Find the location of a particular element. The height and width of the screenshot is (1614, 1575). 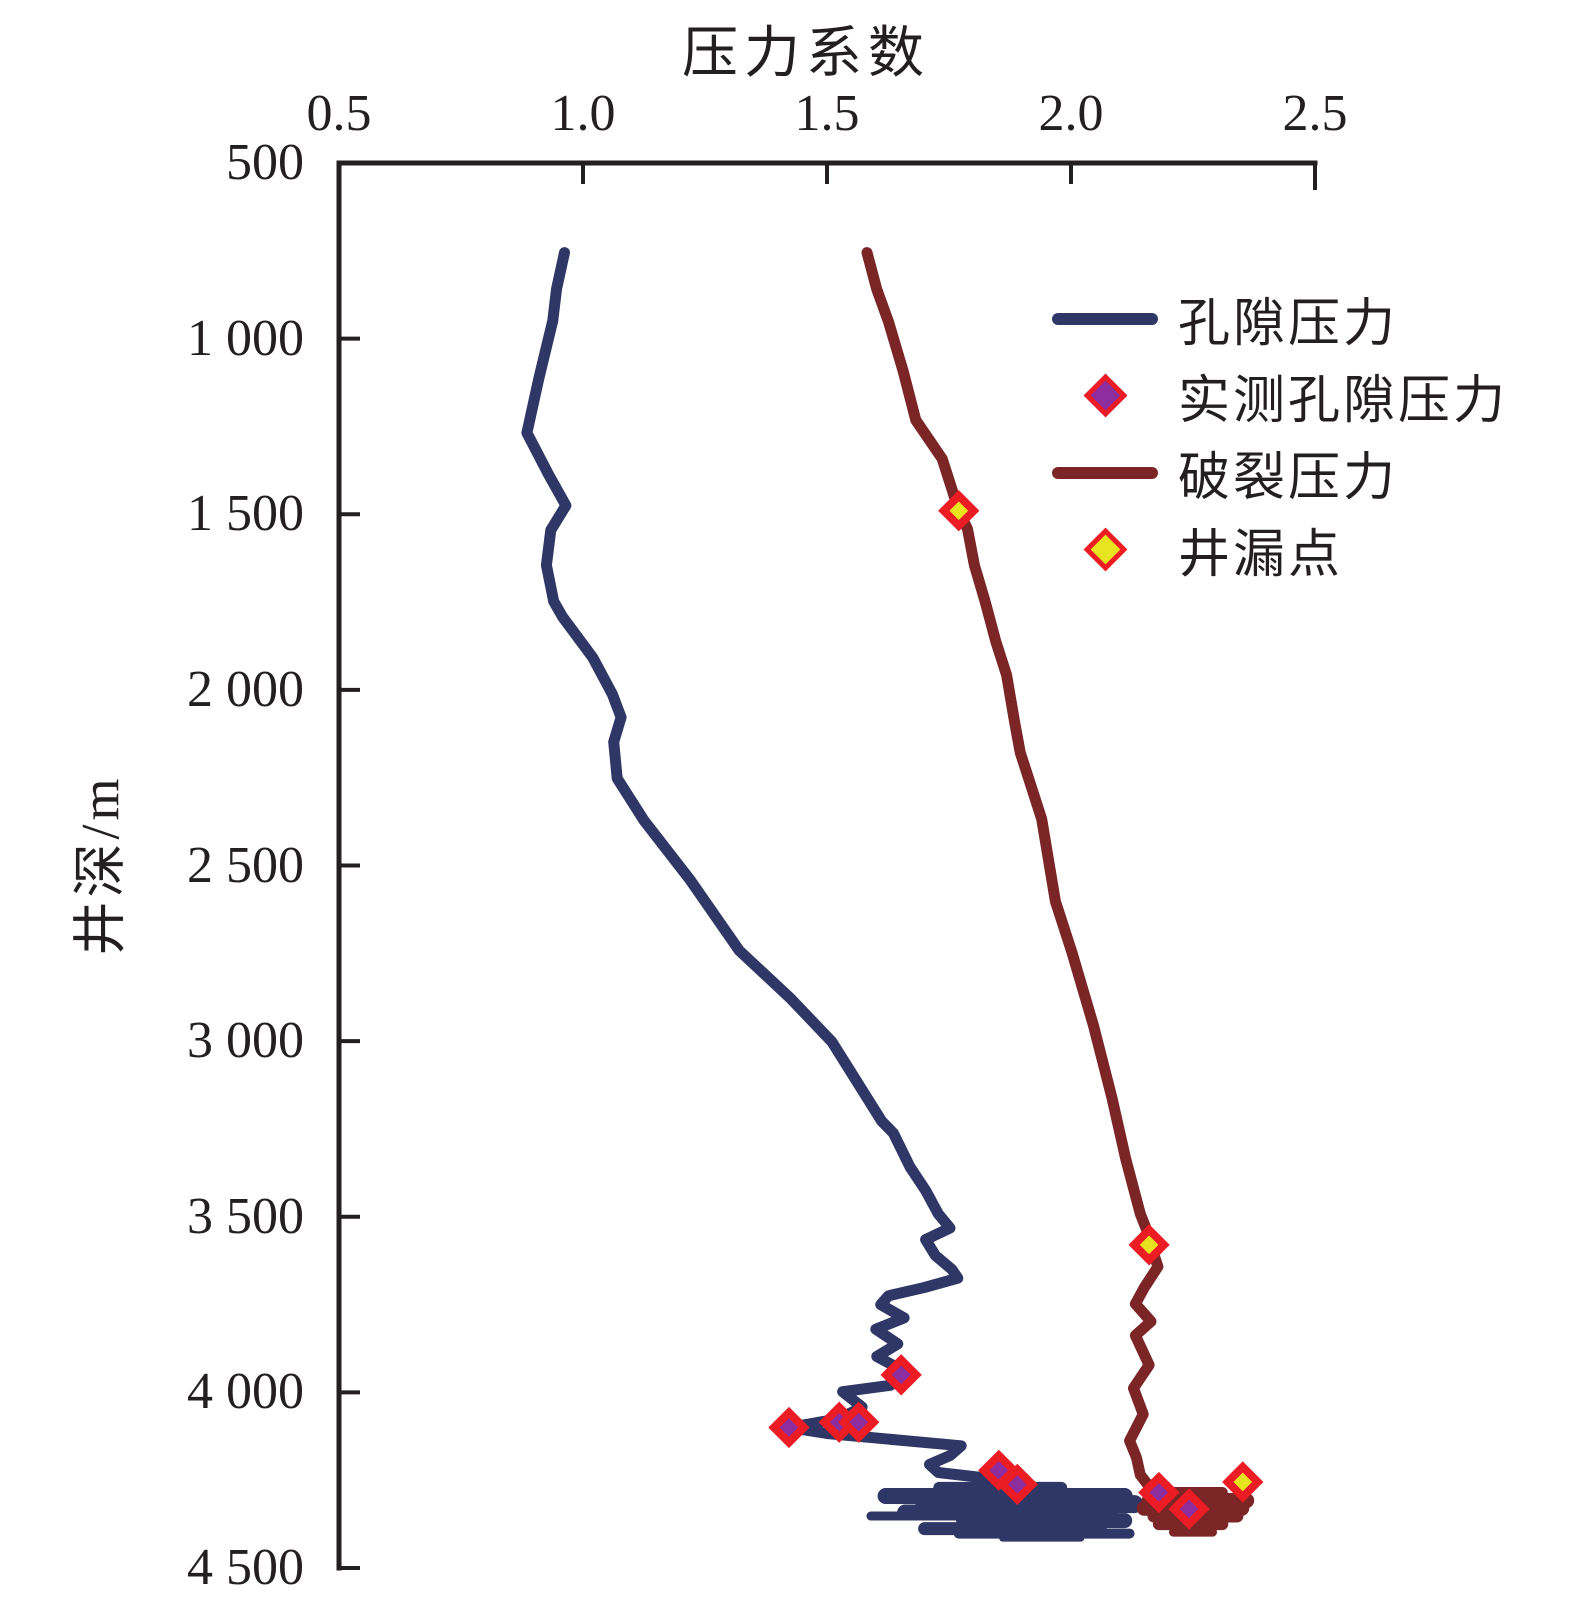

x-tick-label: 0.5 is located at coordinates (339, 113).